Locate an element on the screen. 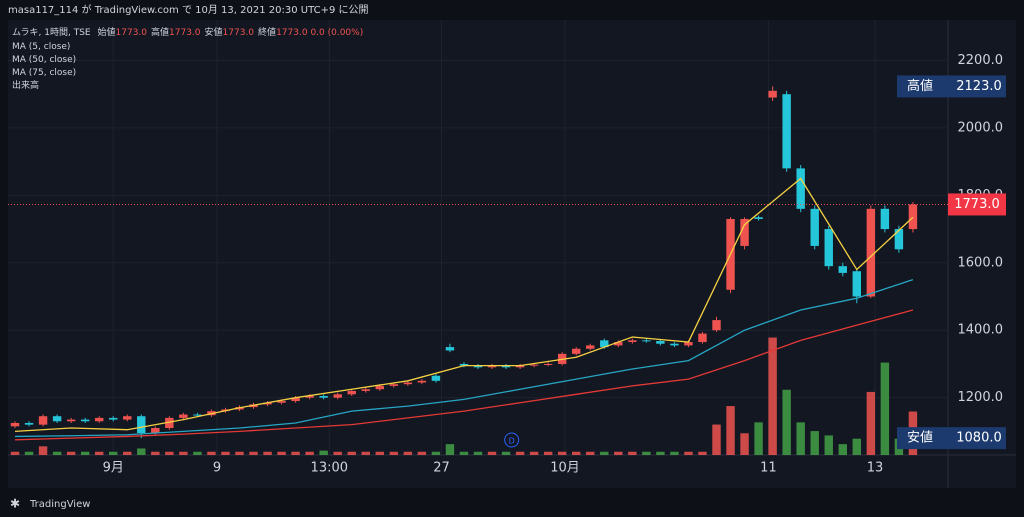 This screenshot has width=1024, height=517. price-marker-value: 1080.0 is located at coordinates (979, 438).